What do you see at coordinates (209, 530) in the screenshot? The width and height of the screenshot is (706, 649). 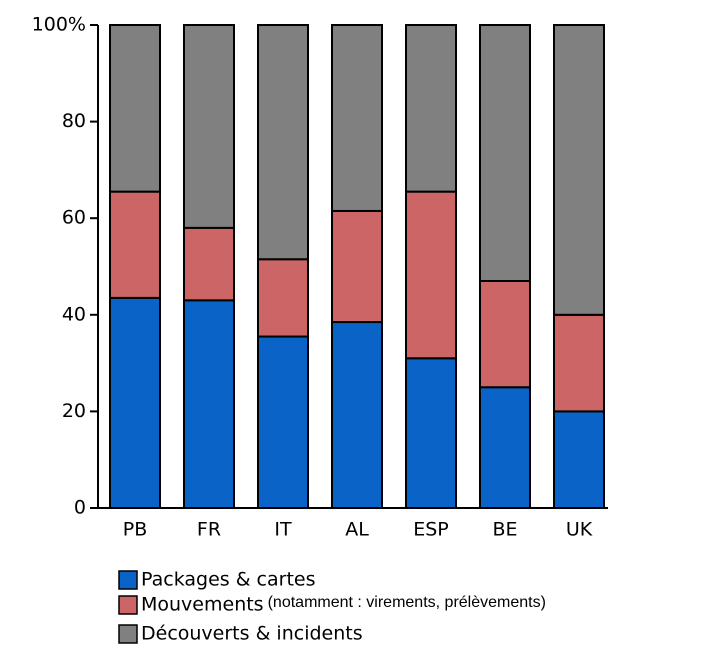 I see `x-tick-label: FR` at bounding box center [209, 530].